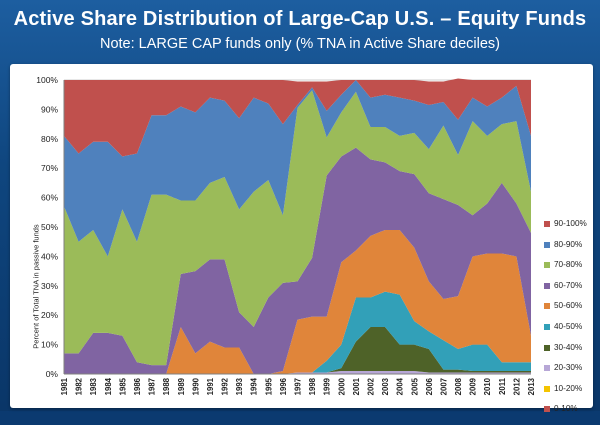 This screenshot has height=425, width=600. I want to click on legend-label: 80-90%, so click(568, 244).